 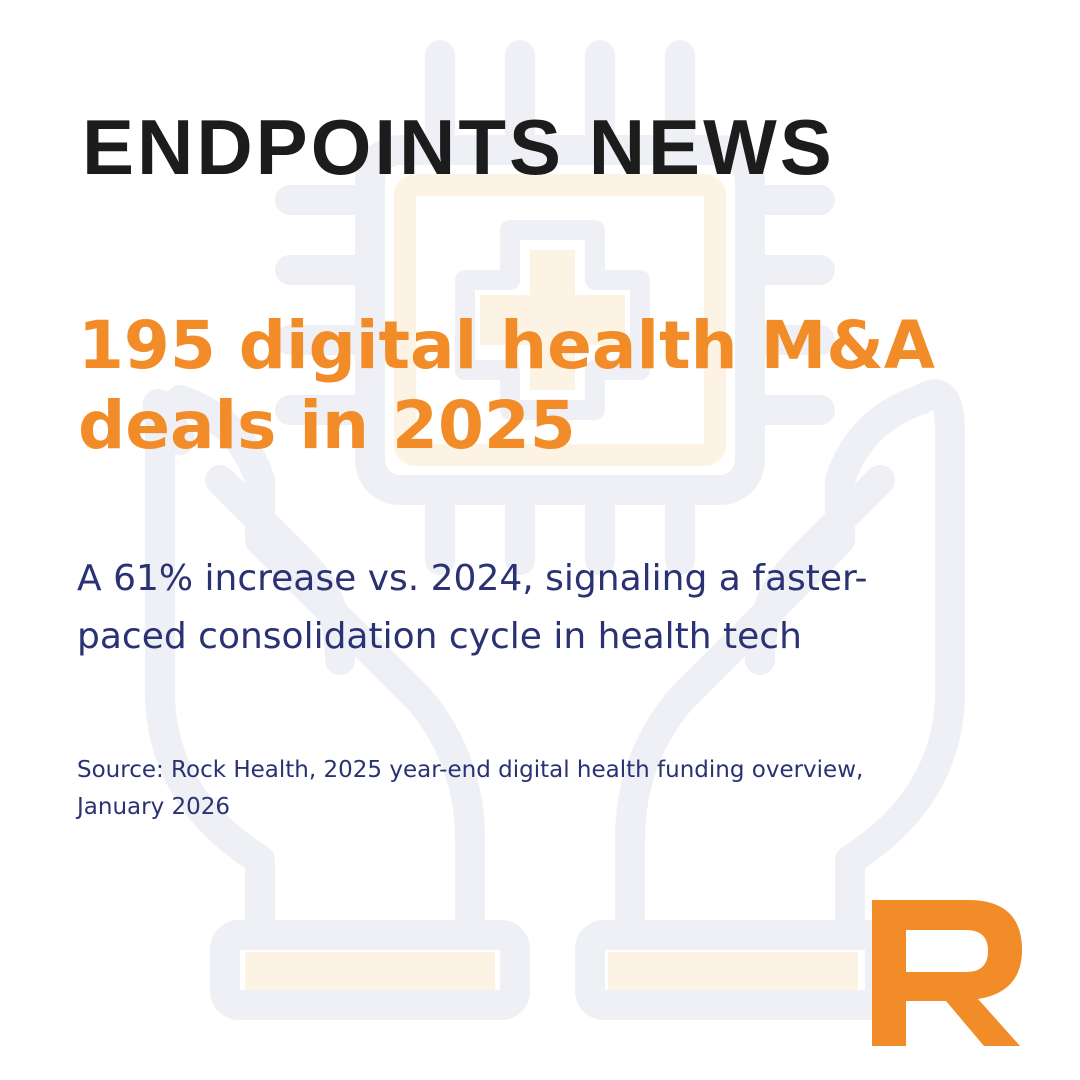 I want to click on r-logo-icon, so click(x=947, y=973).